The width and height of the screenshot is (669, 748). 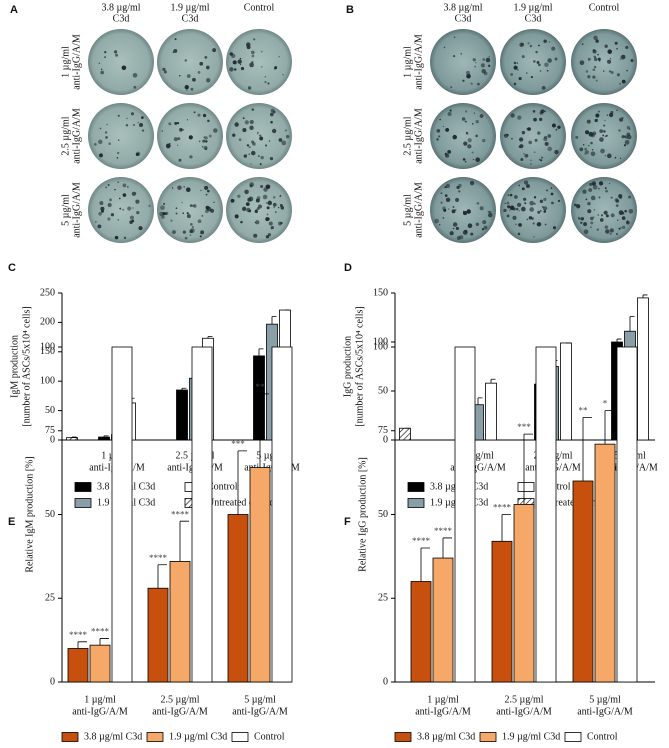 I want to click on row-label: 2.5 µg/ml, so click(x=407, y=135).